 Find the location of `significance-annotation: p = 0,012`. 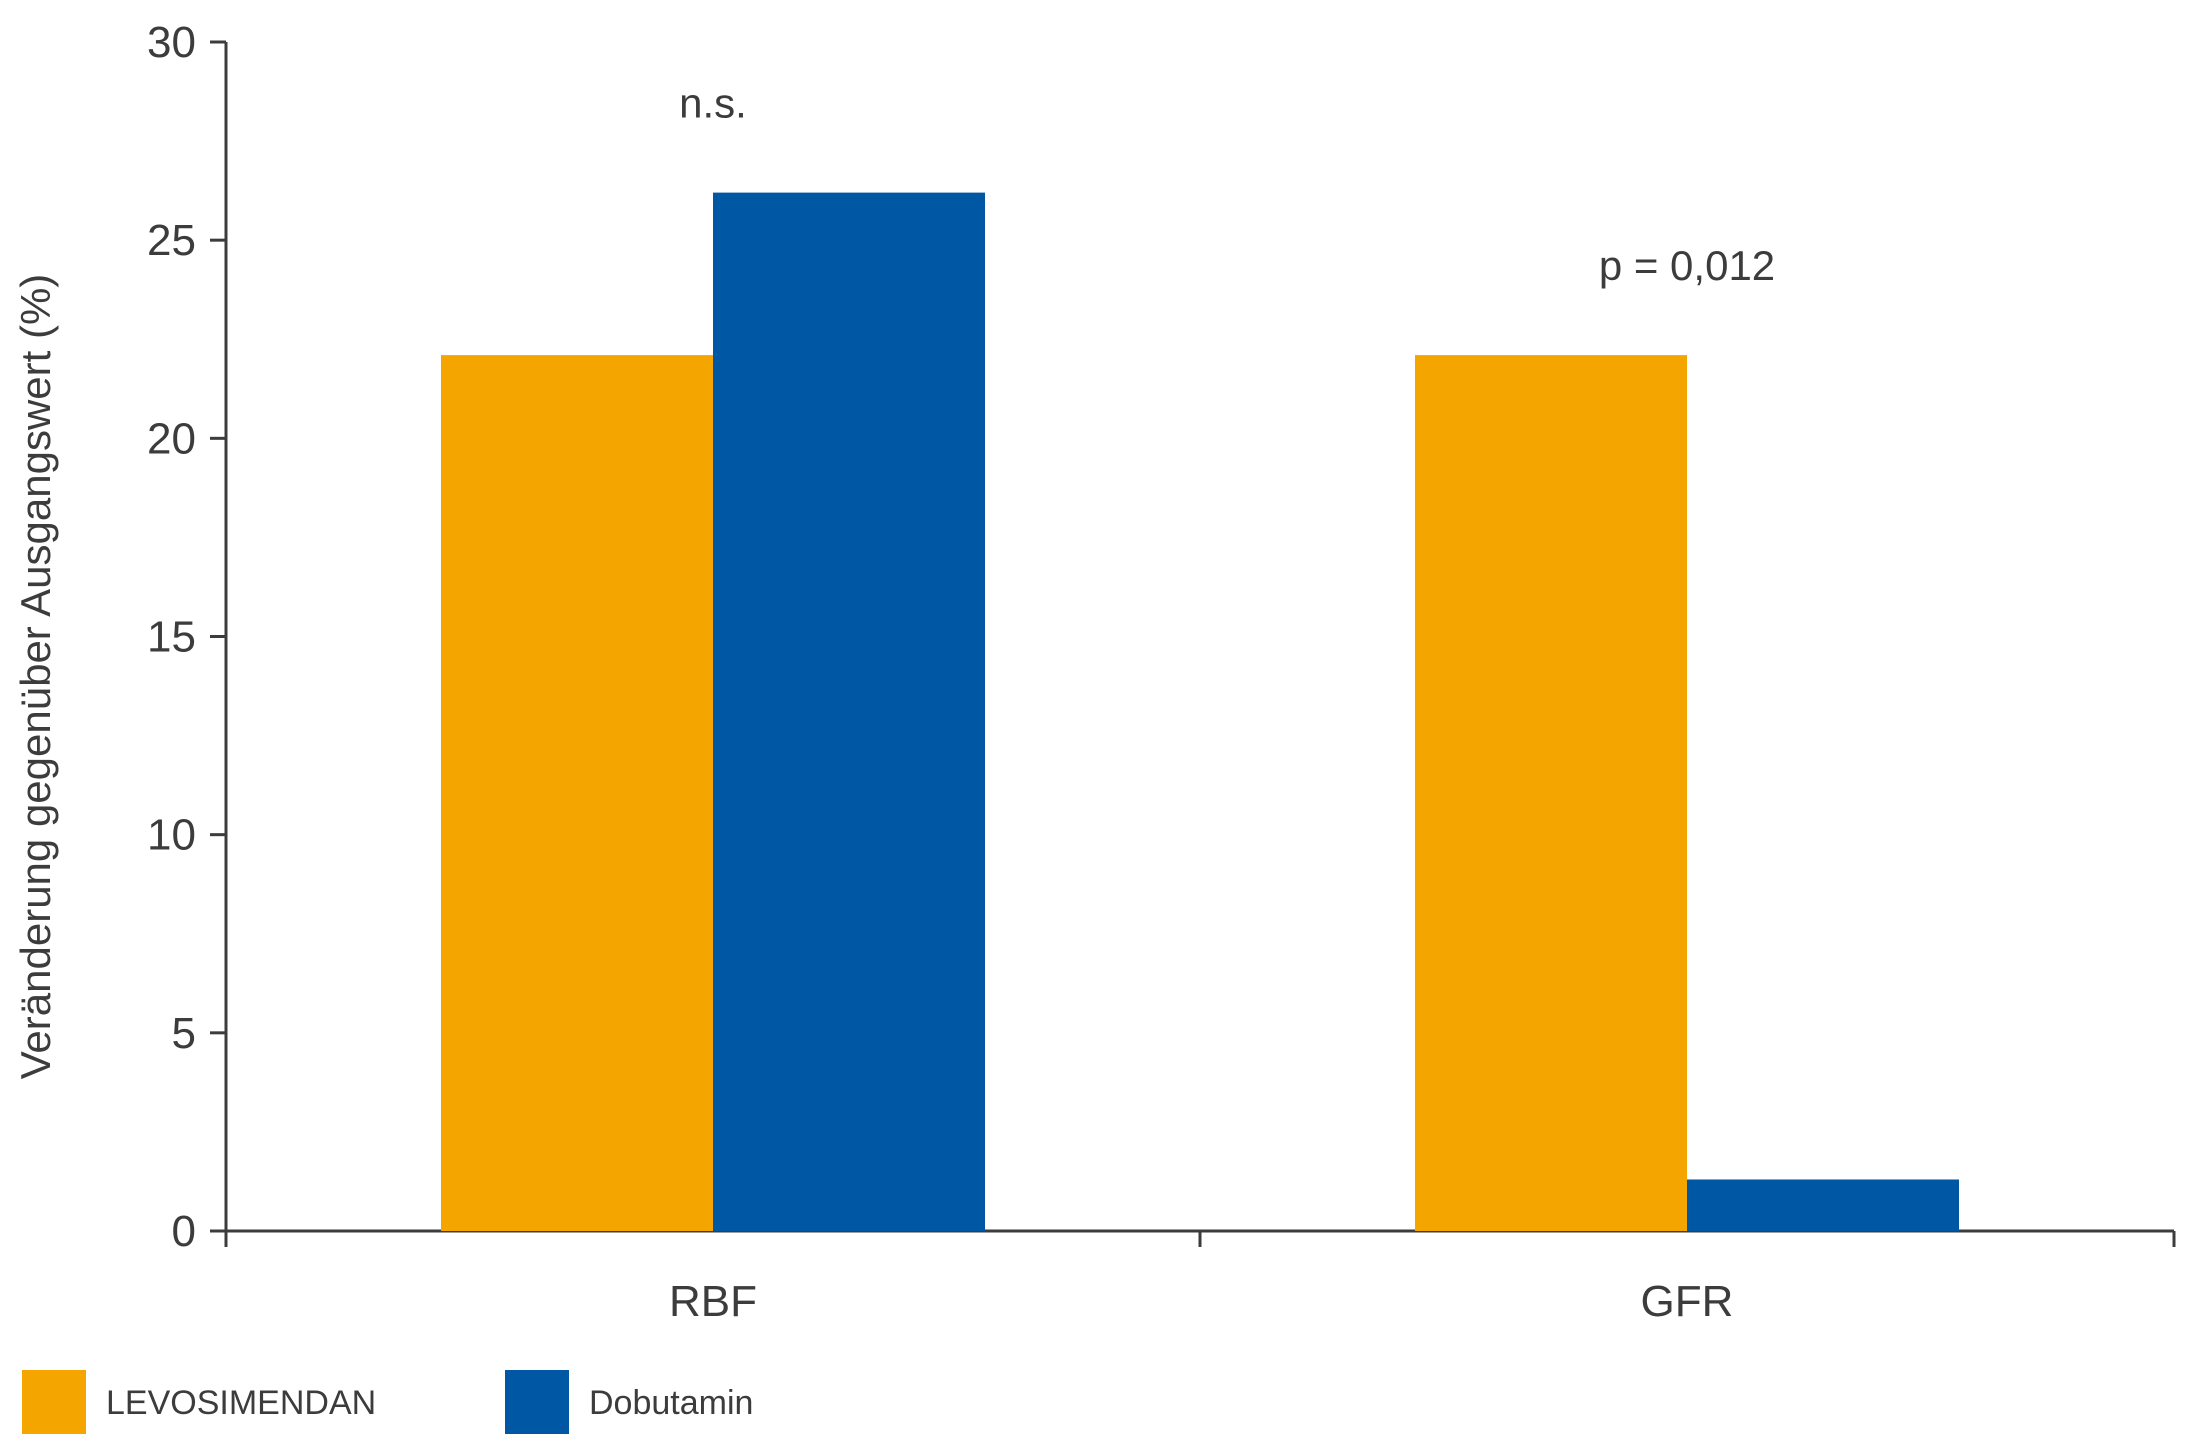

significance-annotation: p = 0,012 is located at coordinates (1687, 265).